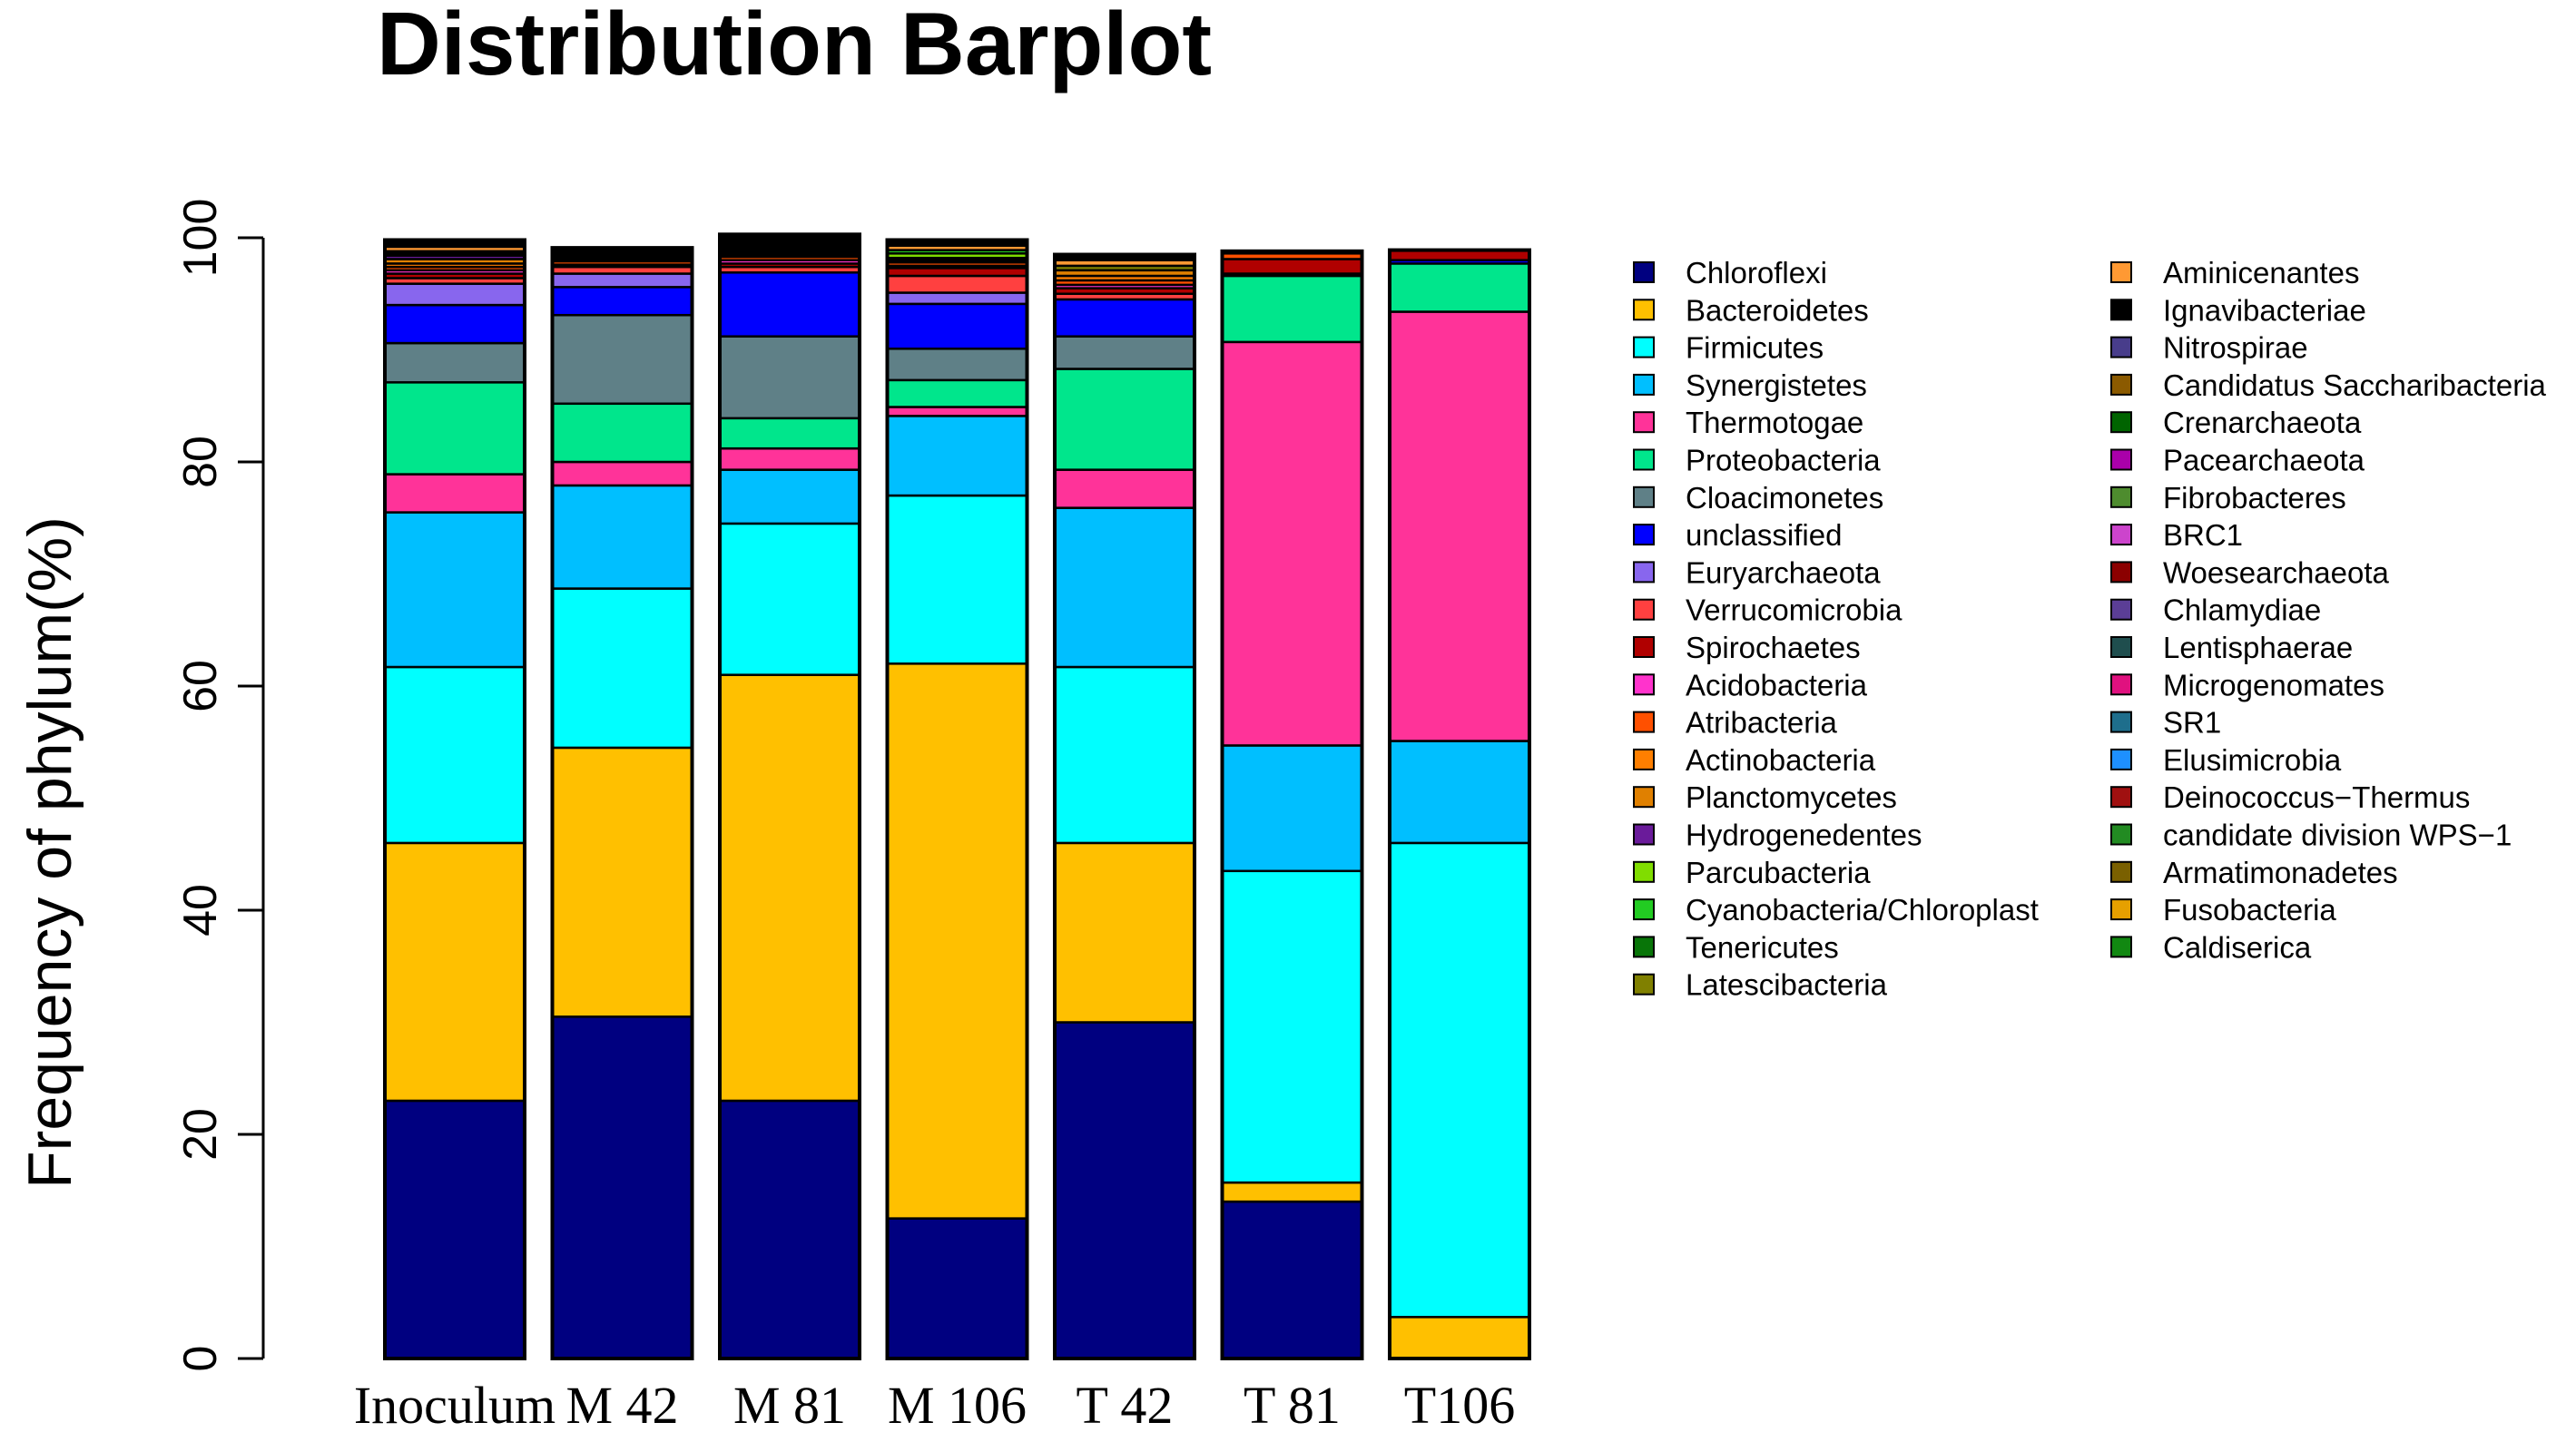 The width and height of the screenshot is (2576, 1442). Describe the element at coordinates (957, 284) in the screenshot. I see `bar-segment-verrucomicrobia` at that location.